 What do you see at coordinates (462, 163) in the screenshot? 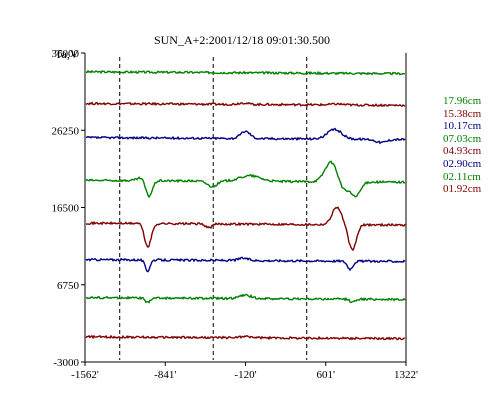
I see `legend-entry: 02.90cm` at bounding box center [462, 163].